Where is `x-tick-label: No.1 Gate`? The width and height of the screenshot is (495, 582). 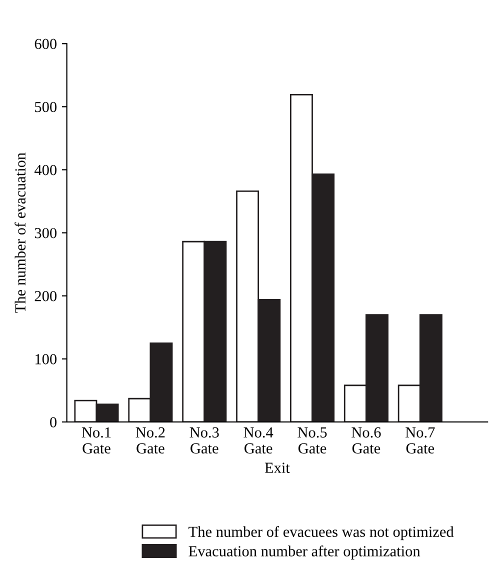 x-tick-label: No.1 Gate is located at coordinates (96, 440).